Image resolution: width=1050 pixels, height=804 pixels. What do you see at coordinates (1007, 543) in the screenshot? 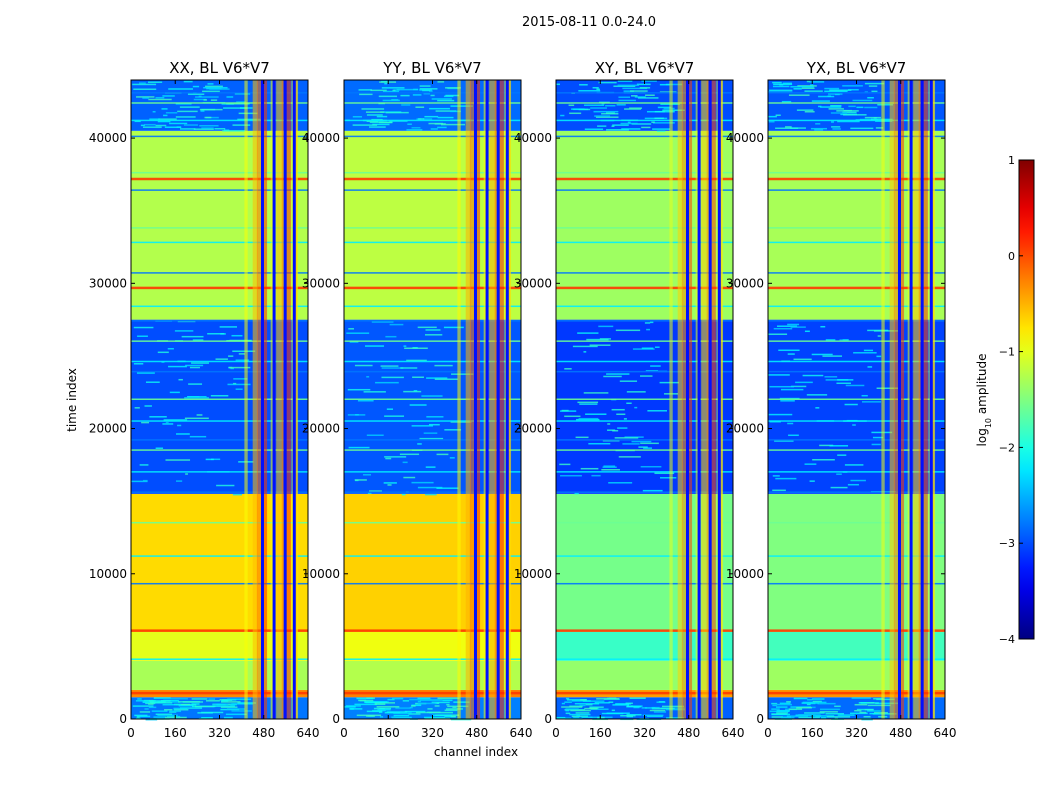
I see `colorbar-tick-label: −3` at bounding box center [1007, 543].